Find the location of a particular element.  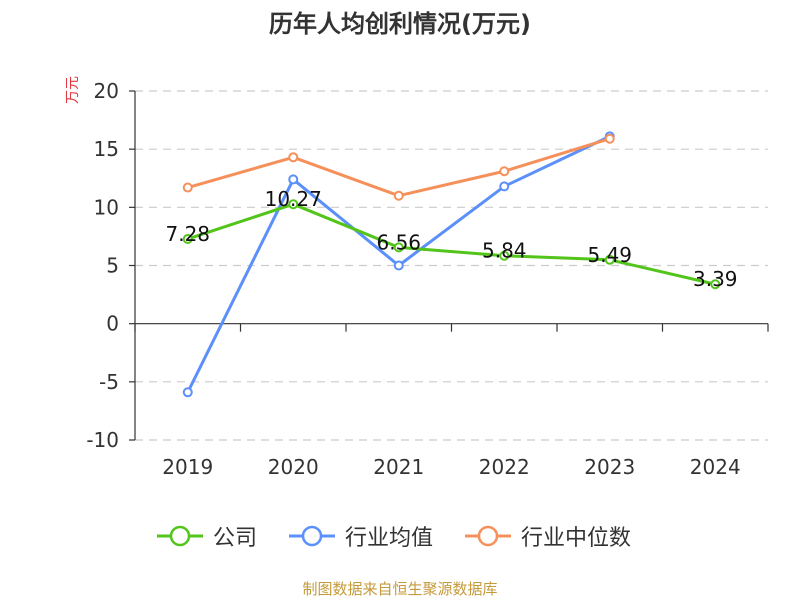

legend: 公司 行业均值 行业中位数 is located at coordinates (400, 538).